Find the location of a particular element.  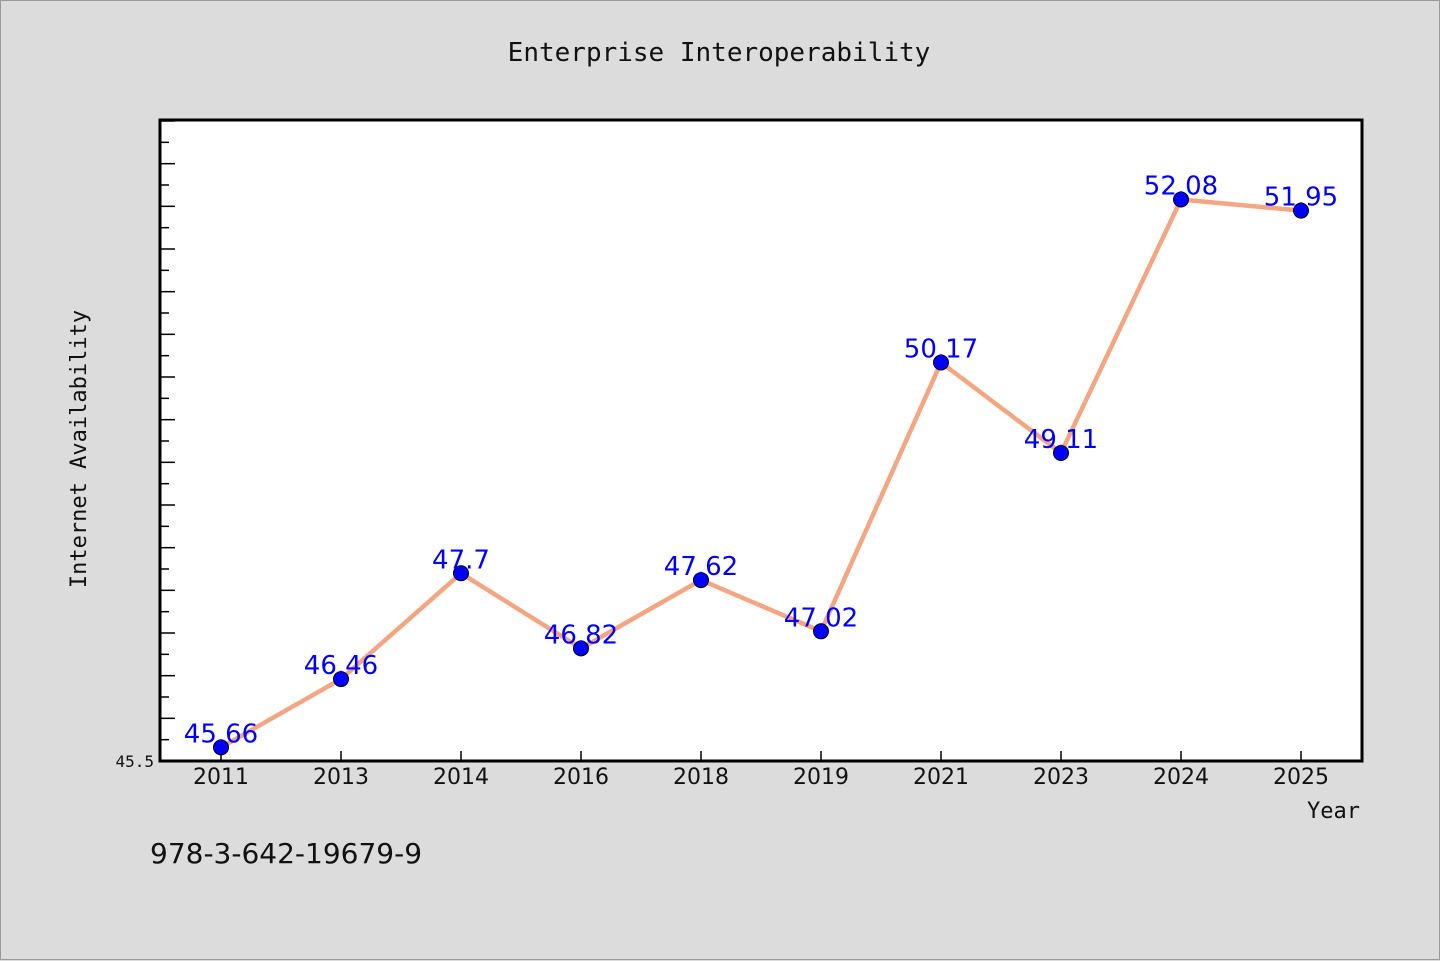

data-label: 50.17 is located at coordinates (941, 349).